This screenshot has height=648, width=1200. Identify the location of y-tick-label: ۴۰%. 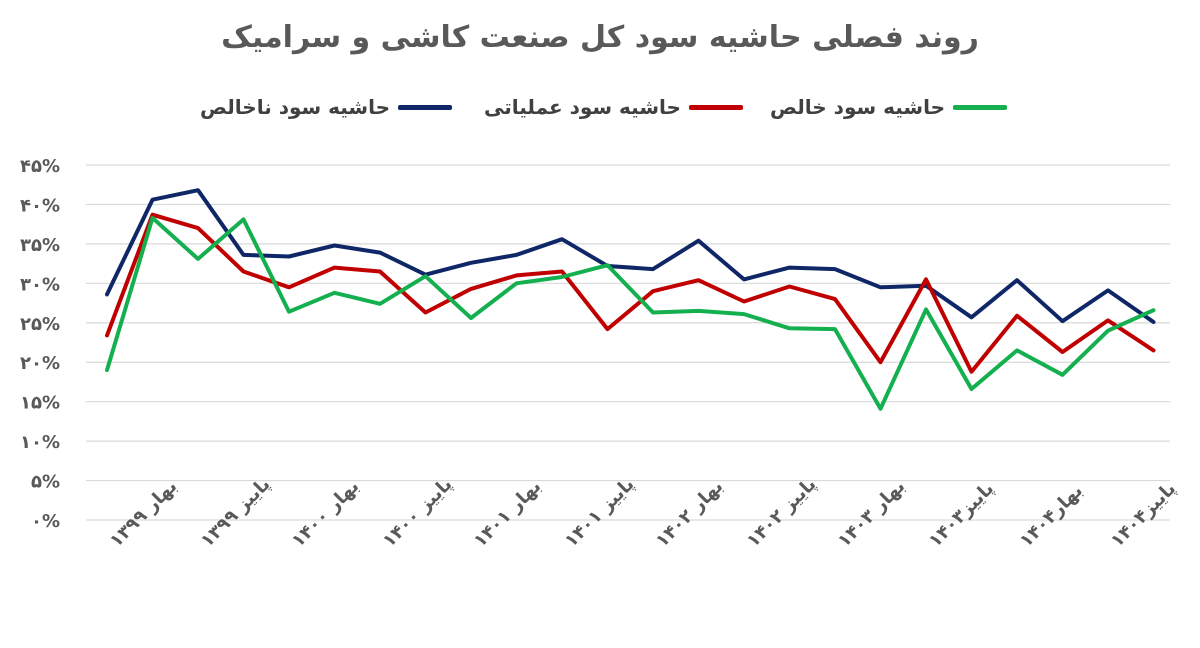
(40, 205).